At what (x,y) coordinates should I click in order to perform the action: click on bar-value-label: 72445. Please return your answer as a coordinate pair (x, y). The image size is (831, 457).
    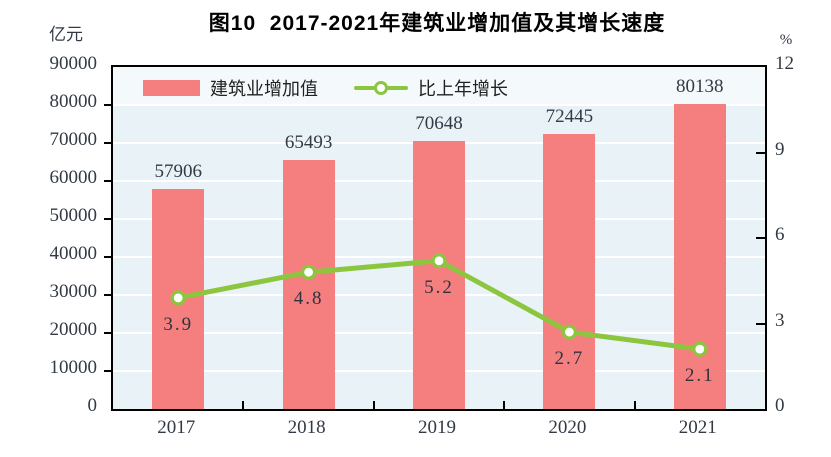
    Looking at the image, I should click on (569, 116).